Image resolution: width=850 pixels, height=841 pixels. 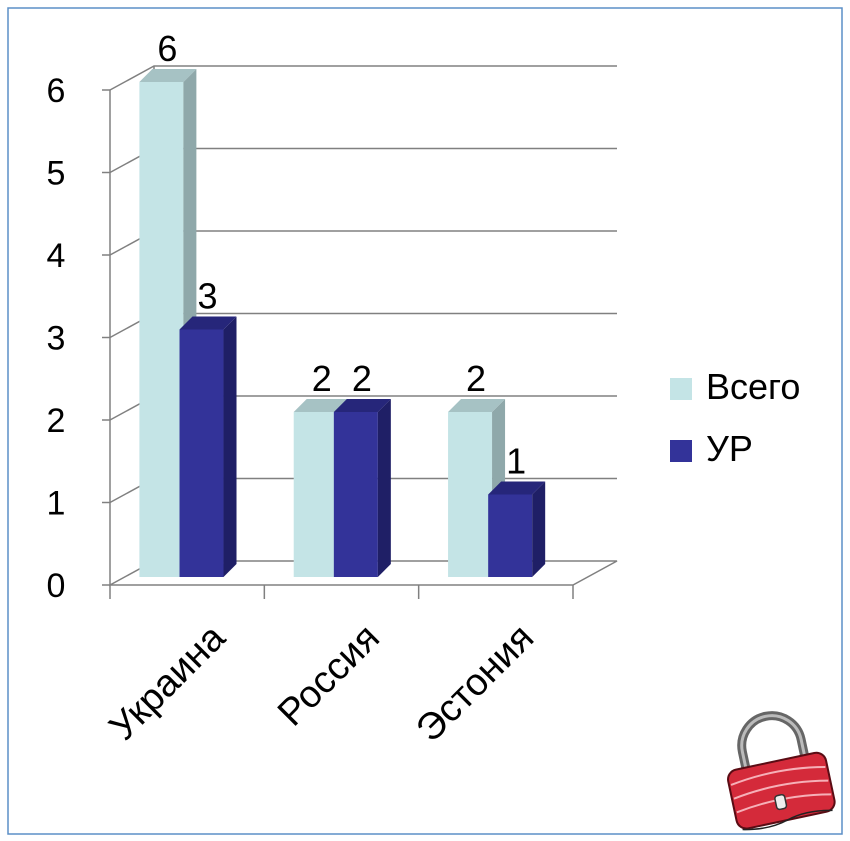 What do you see at coordinates (78, 338) in the screenshot?
I see `y-axis: 0 1 2 3 4 5 6` at bounding box center [78, 338].